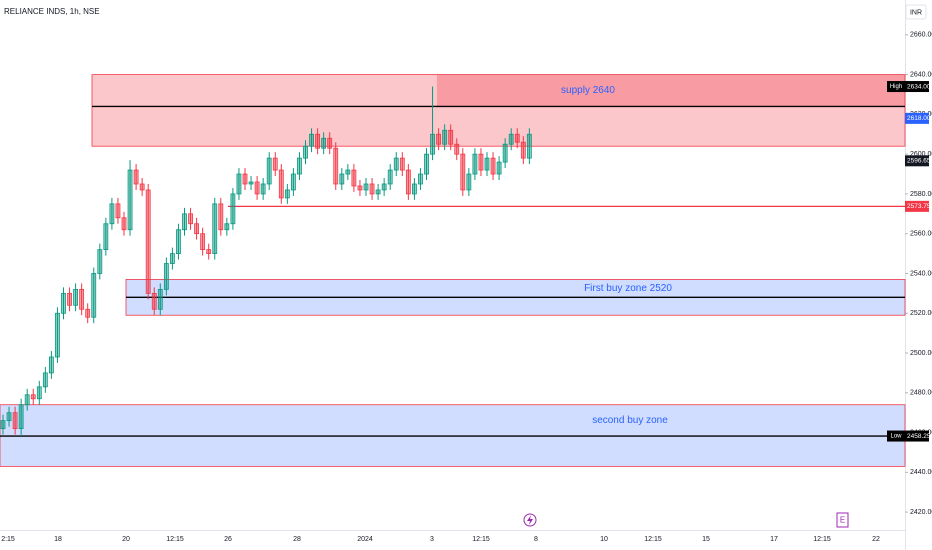 The width and height of the screenshot is (932, 550). Describe the element at coordinates (921, 353) in the screenshot. I see `y-tick-label: 2500.00` at that location.